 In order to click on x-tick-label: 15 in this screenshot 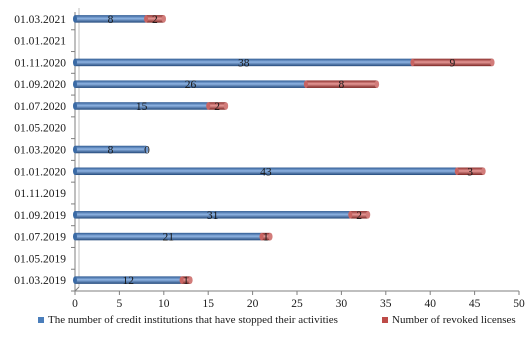, I will do `click(208, 304)`.